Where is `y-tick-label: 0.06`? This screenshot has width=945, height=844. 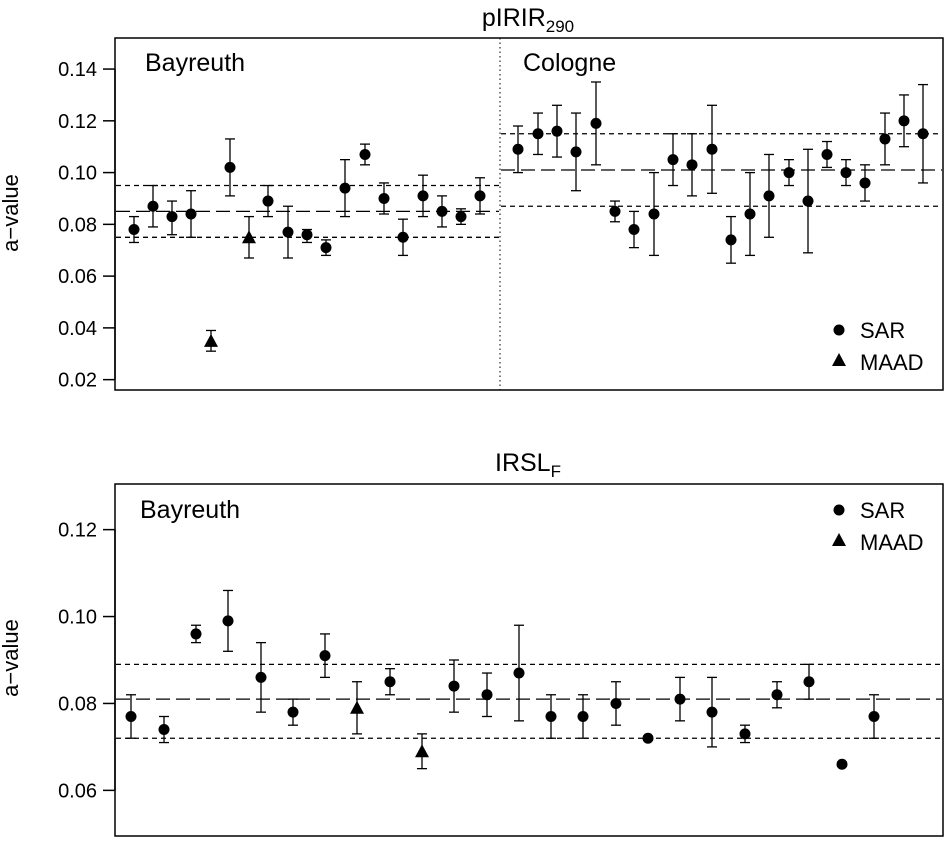
y-tick-label: 0.06 is located at coordinates (77, 791).